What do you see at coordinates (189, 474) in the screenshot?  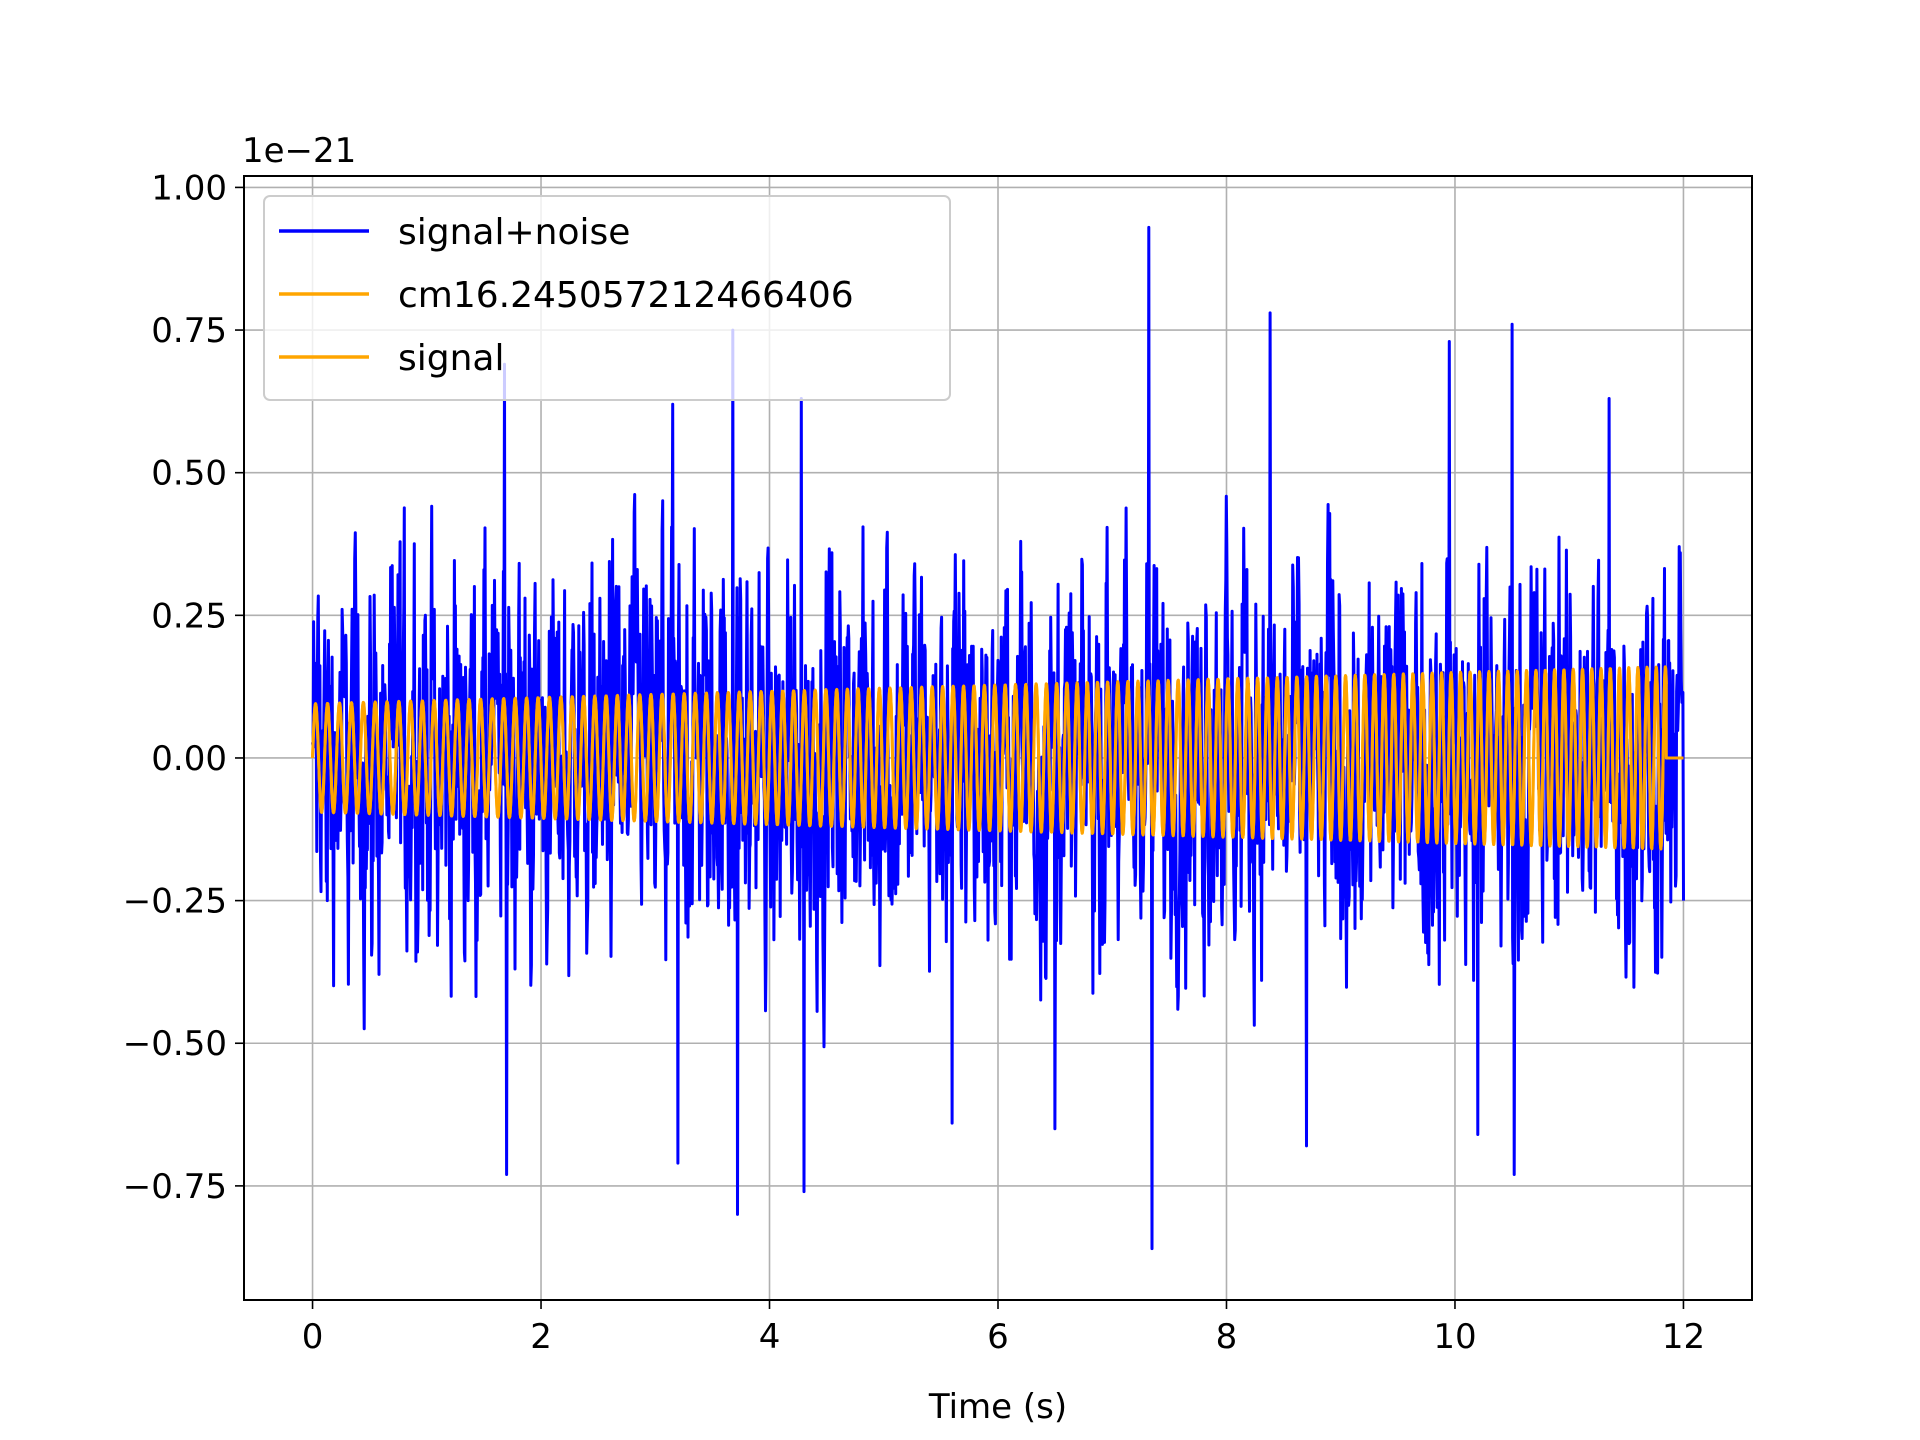 I see `y-tick-label: 0.50` at bounding box center [189, 474].